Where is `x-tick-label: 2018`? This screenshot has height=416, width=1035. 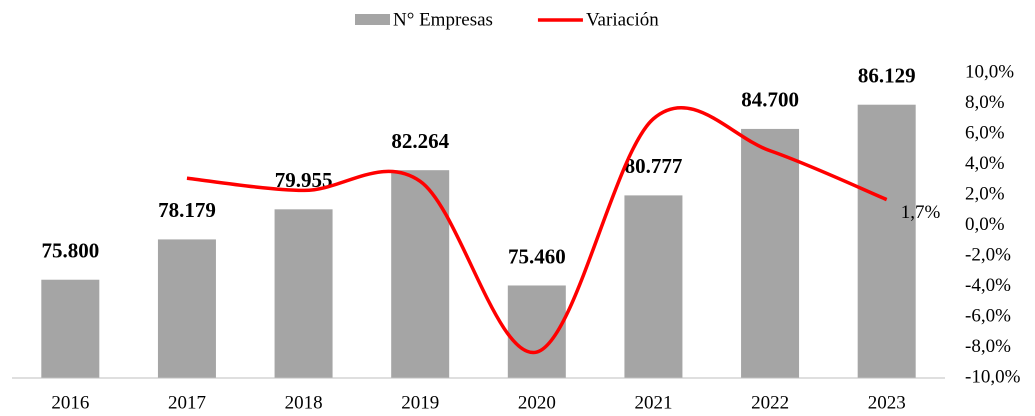
x-tick-label: 2018 is located at coordinates (304, 402).